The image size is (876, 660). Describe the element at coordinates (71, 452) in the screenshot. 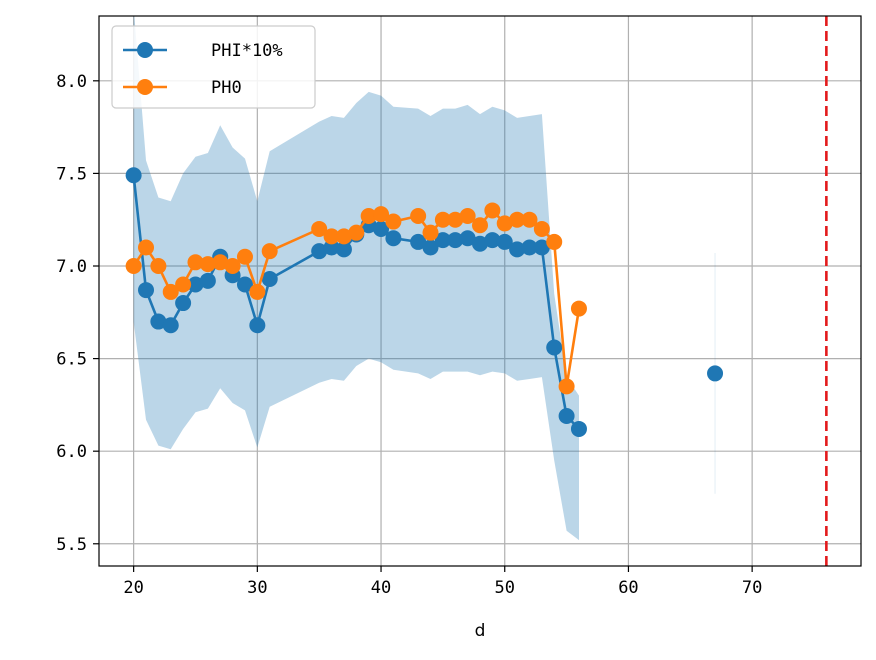

I see `y-tick-label: 6.0` at that location.